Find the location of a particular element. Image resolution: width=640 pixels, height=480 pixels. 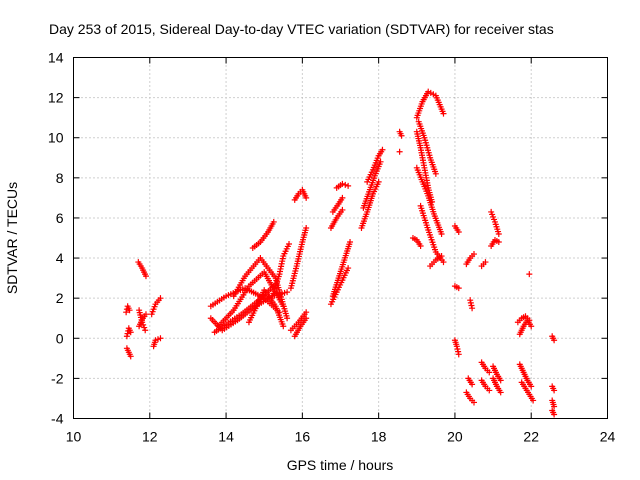

x-tick-label: 10 is located at coordinates (74, 437).